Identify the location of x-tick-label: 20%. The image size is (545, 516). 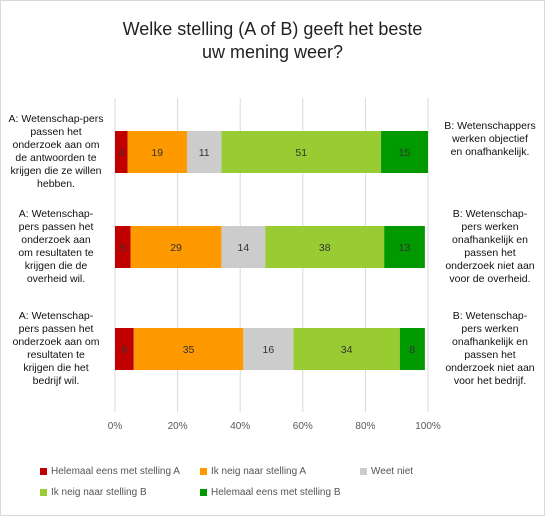
(178, 426).